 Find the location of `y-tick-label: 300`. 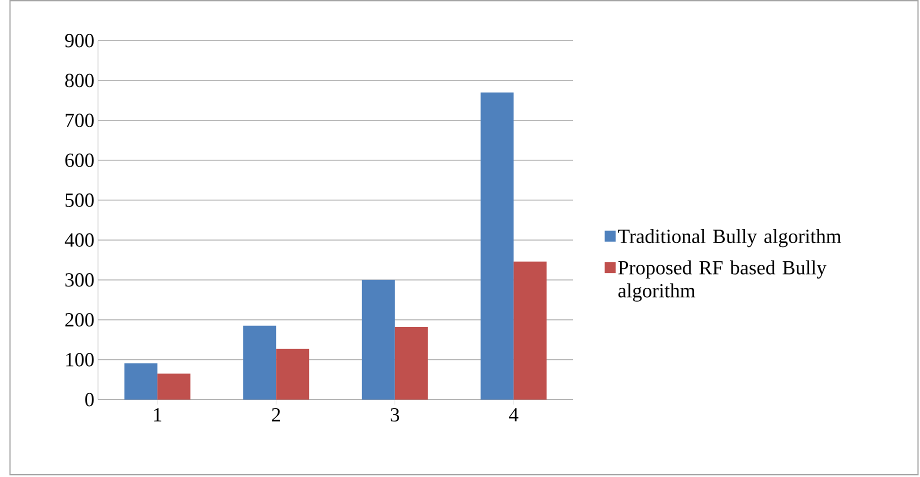

y-tick-label: 300 is located at coordinates (79, 280).